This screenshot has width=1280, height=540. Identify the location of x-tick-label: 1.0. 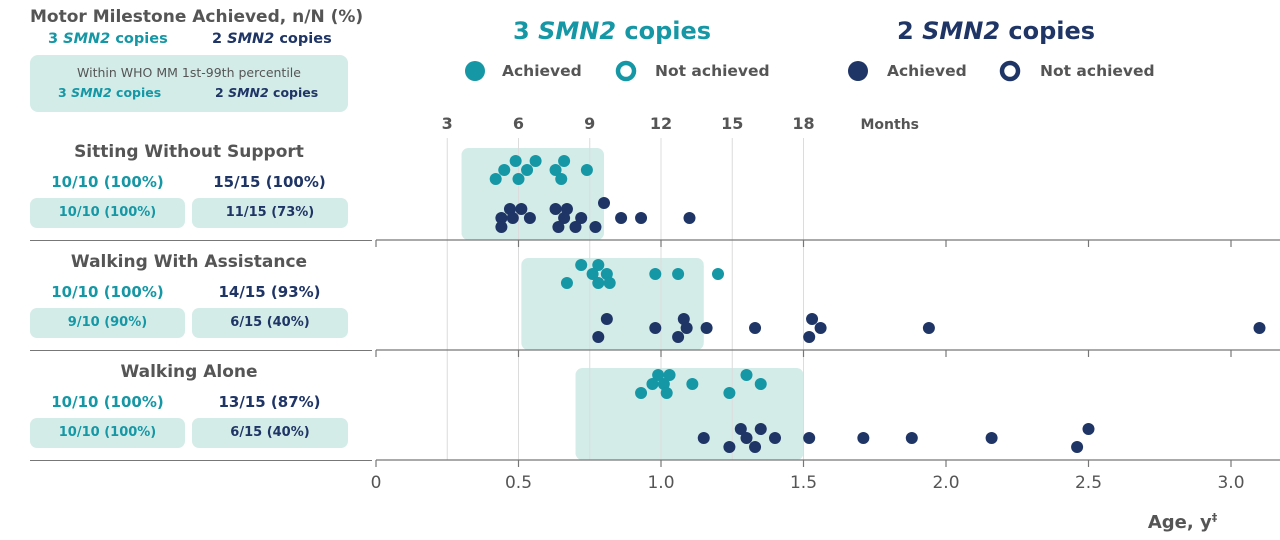
(660, 483).